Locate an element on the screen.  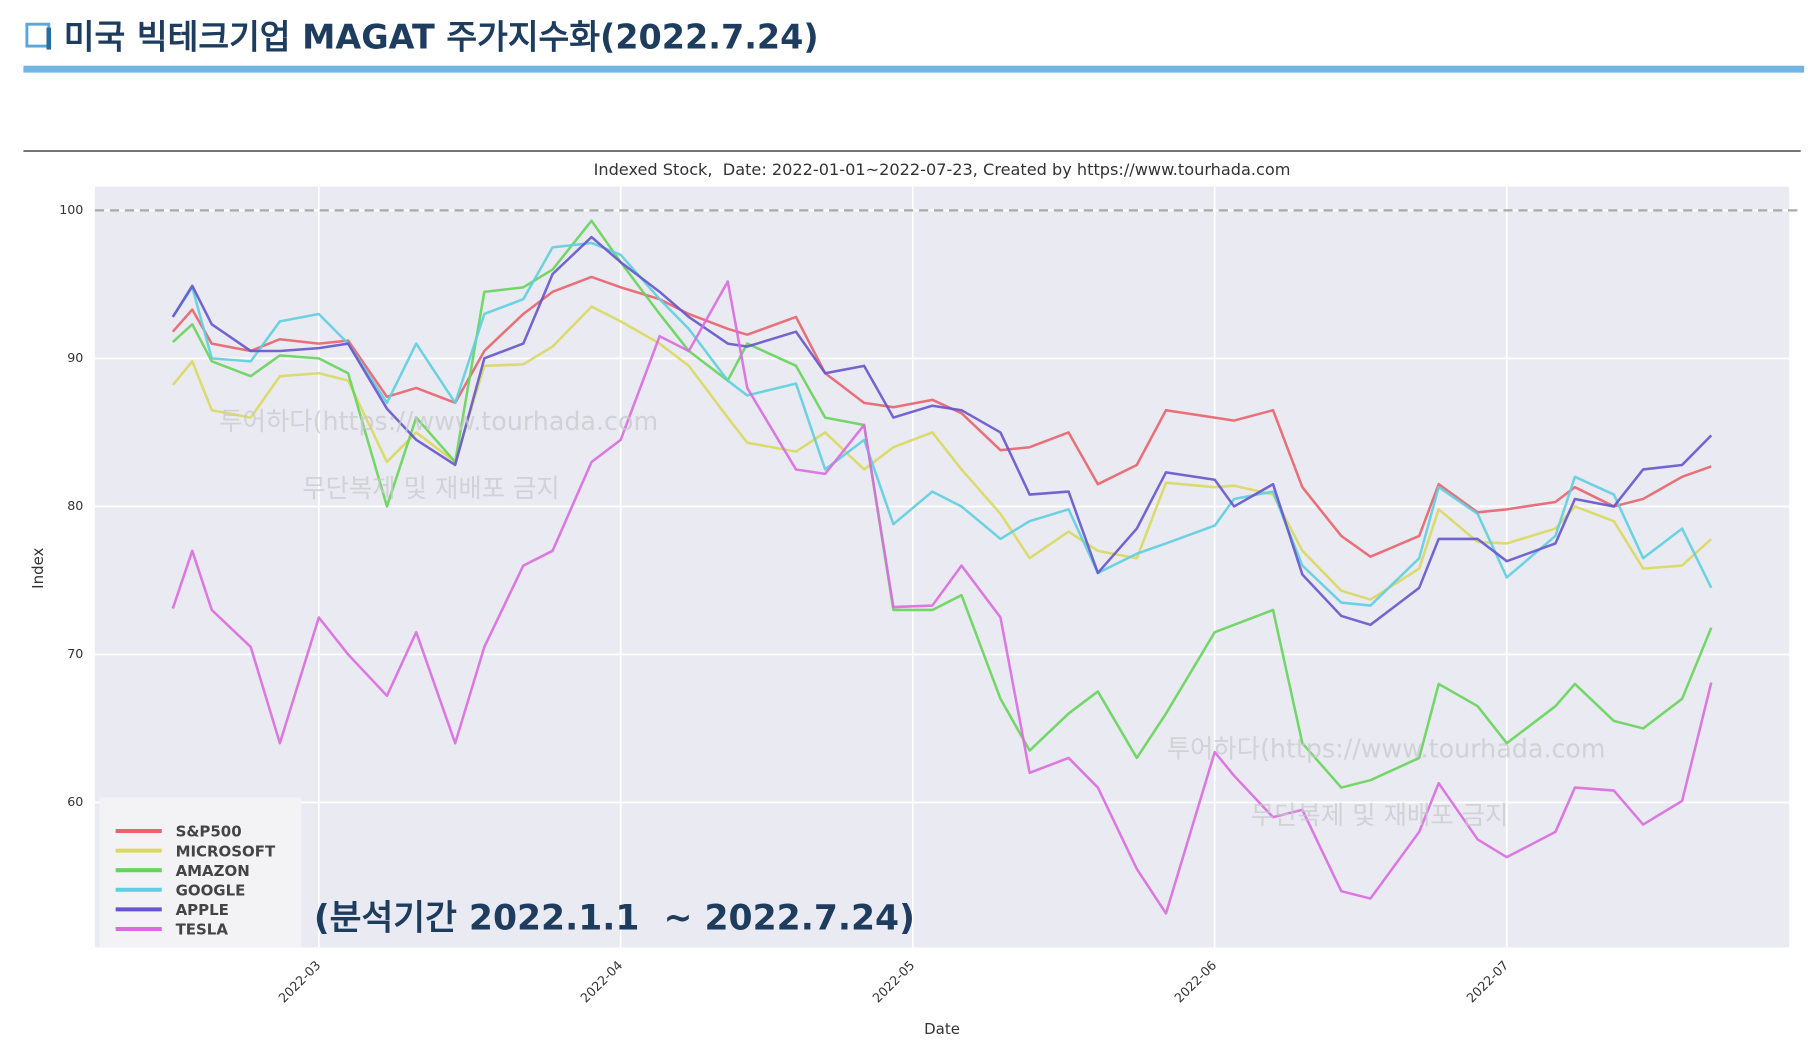
title-icon-shadow is located at coordinates (49, 38).